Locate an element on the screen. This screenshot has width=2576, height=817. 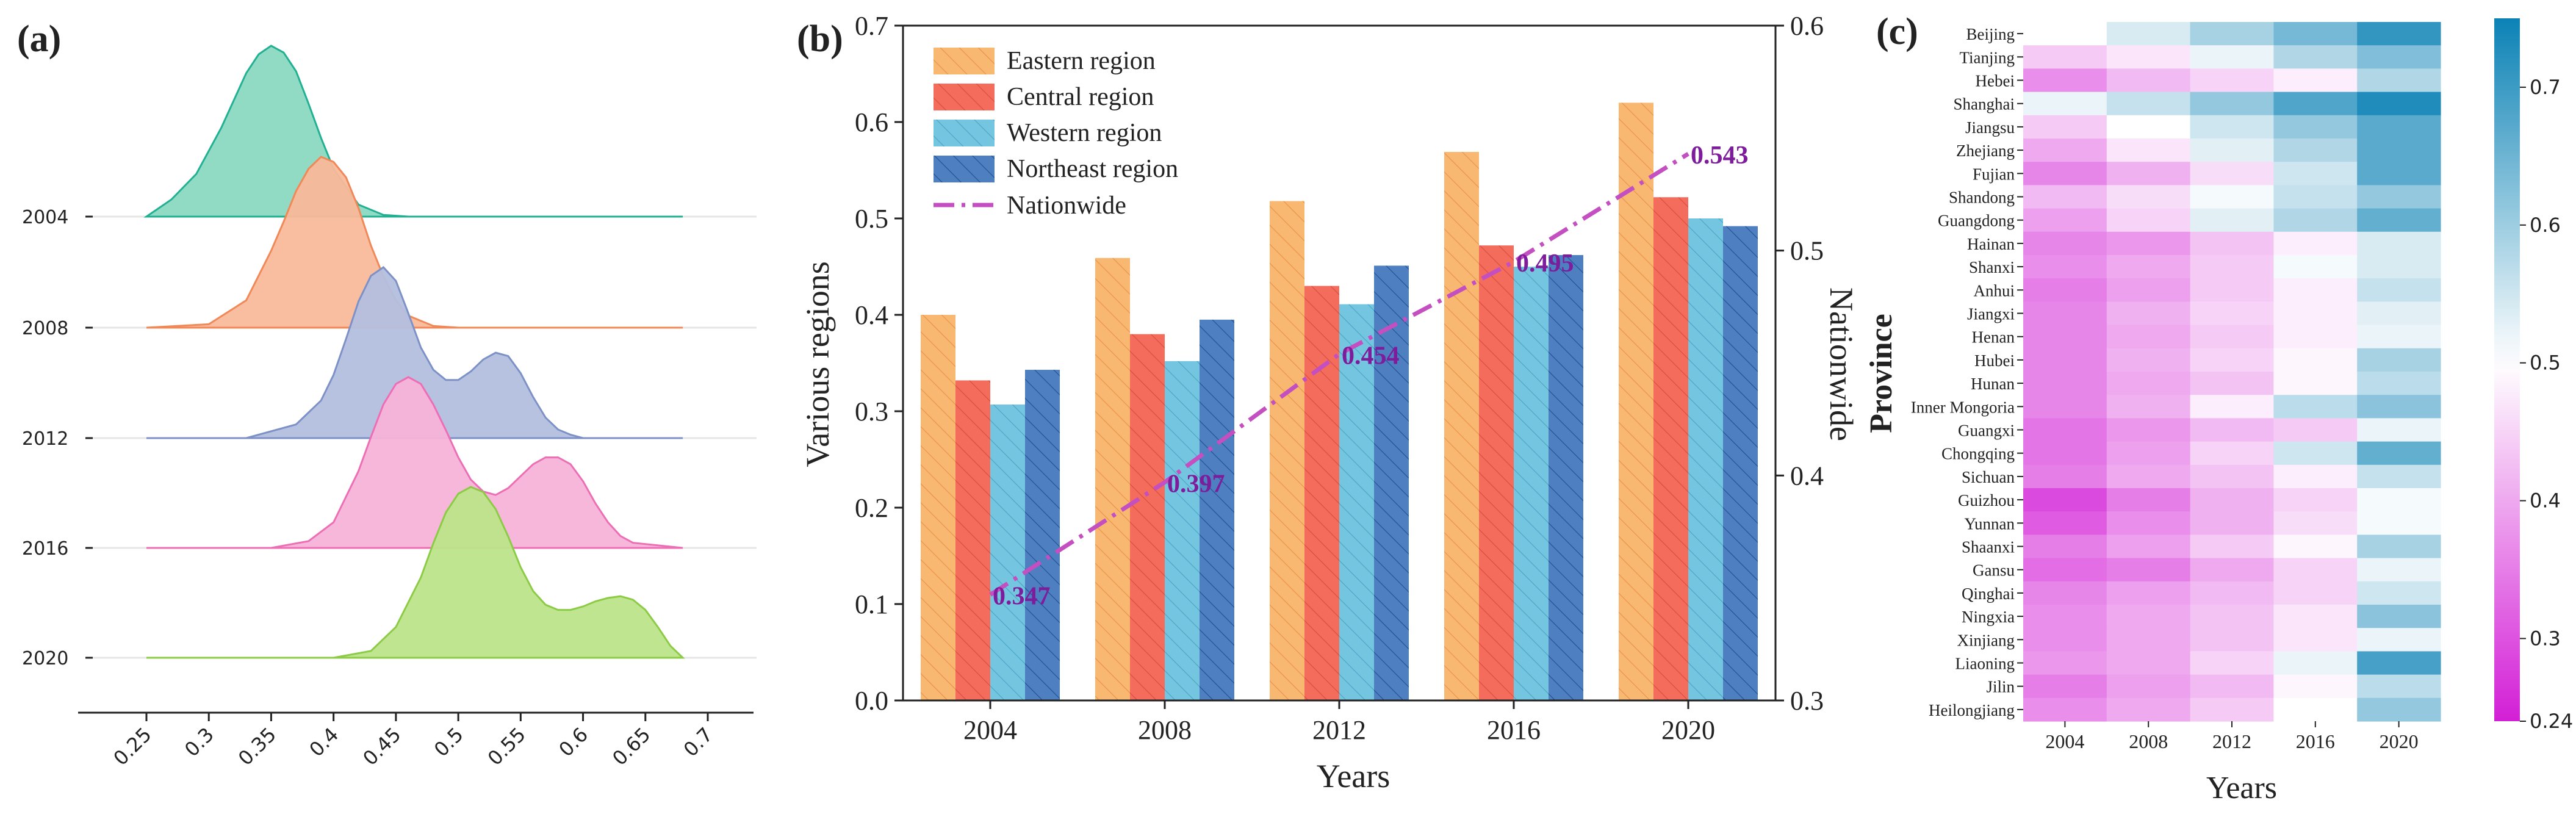
colorbar-tick-label: 0.5 is located at coordinates (2545, 363).